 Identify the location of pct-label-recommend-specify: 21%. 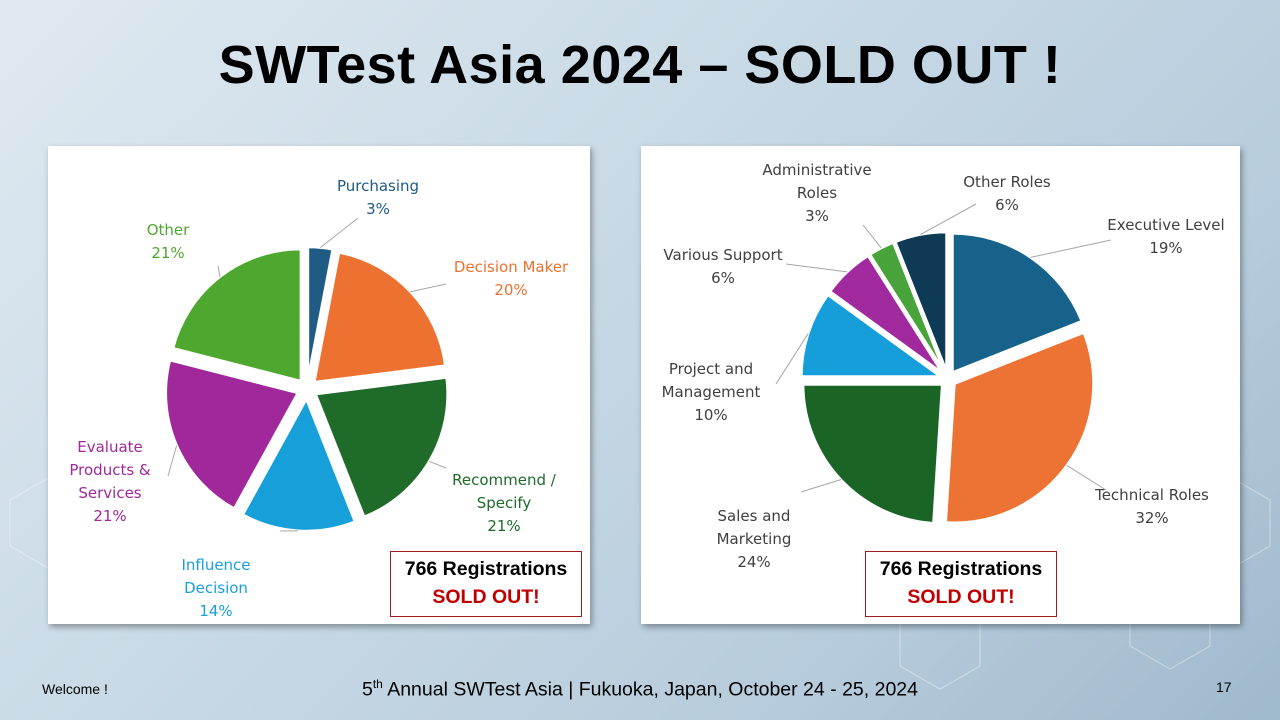
(503, 526).